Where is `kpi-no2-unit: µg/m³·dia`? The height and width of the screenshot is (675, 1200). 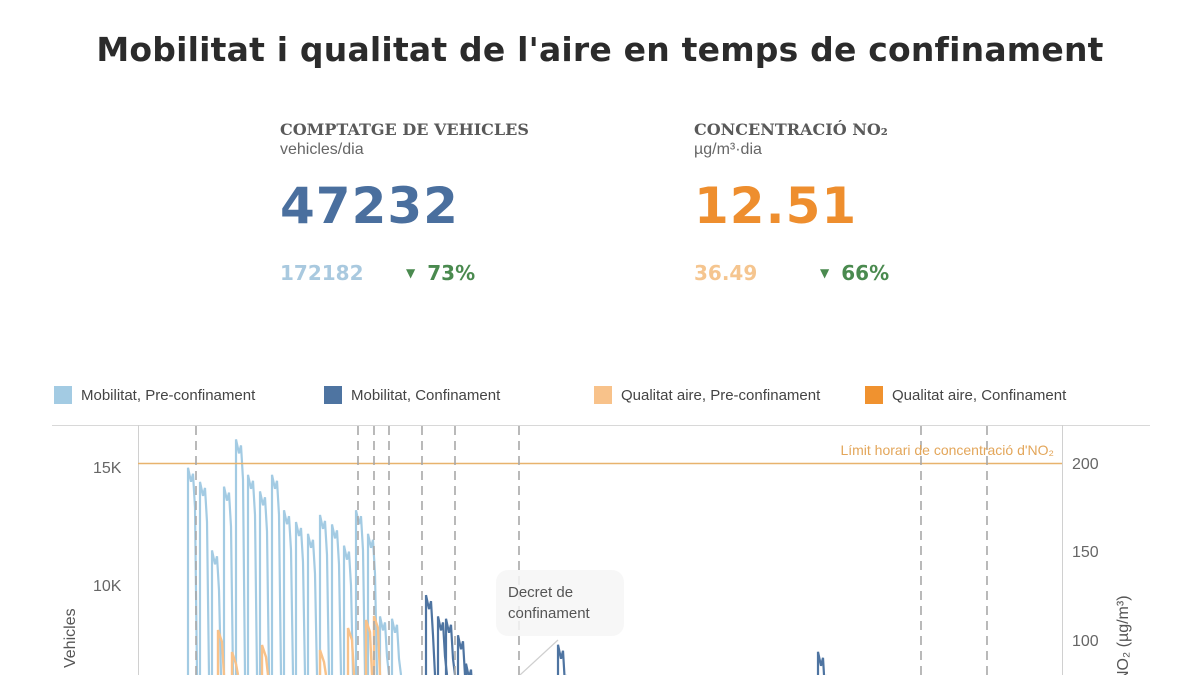 kpi-no2-unit: µg/m³·dia is located at coordinates (728, 149).